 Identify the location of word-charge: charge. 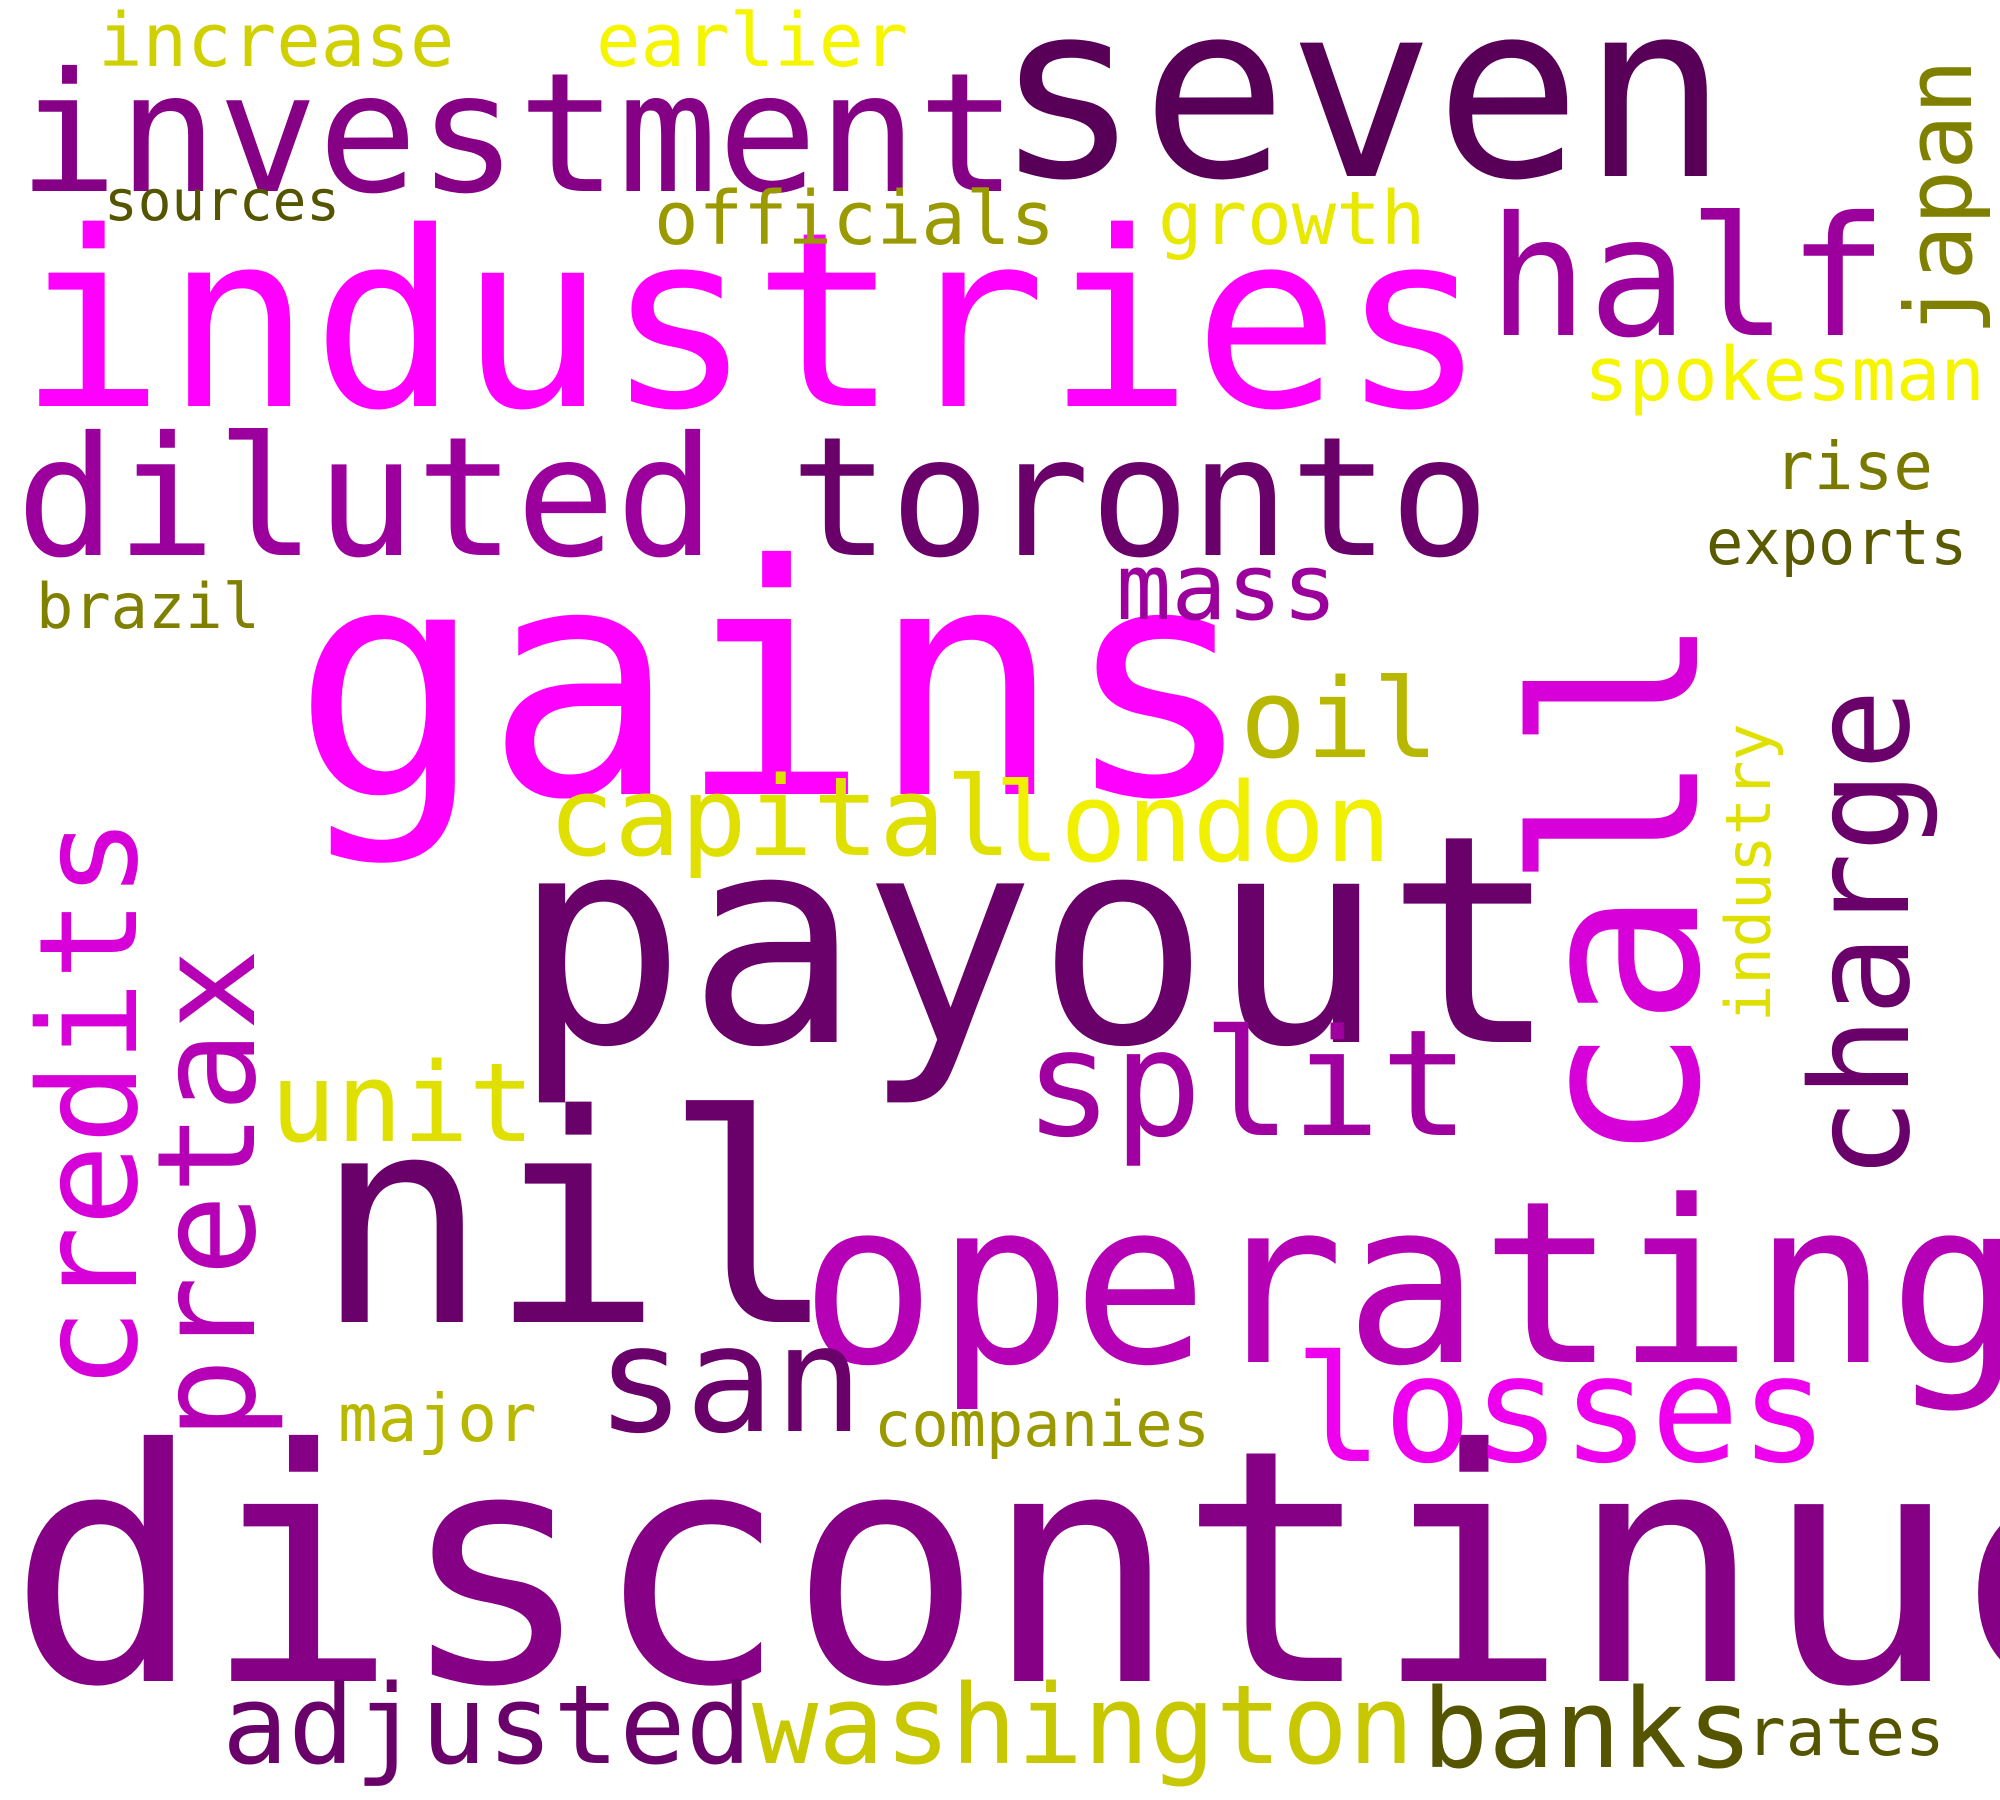
(1862, 934).